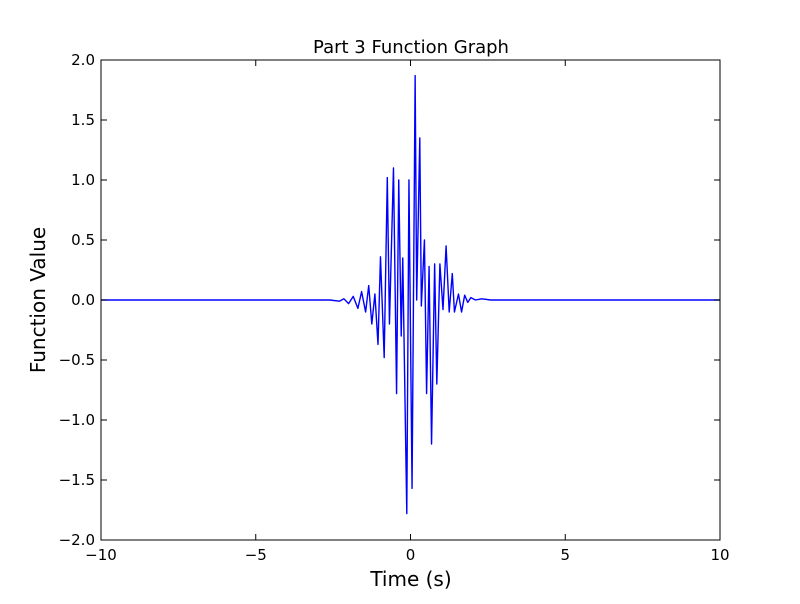 The height and width of the screenshot is (604, 800). What do you see at coordinates (77, 540) in the screenshot?
I see `y-tick-label: −2.0` at bounding box center [77, 540].